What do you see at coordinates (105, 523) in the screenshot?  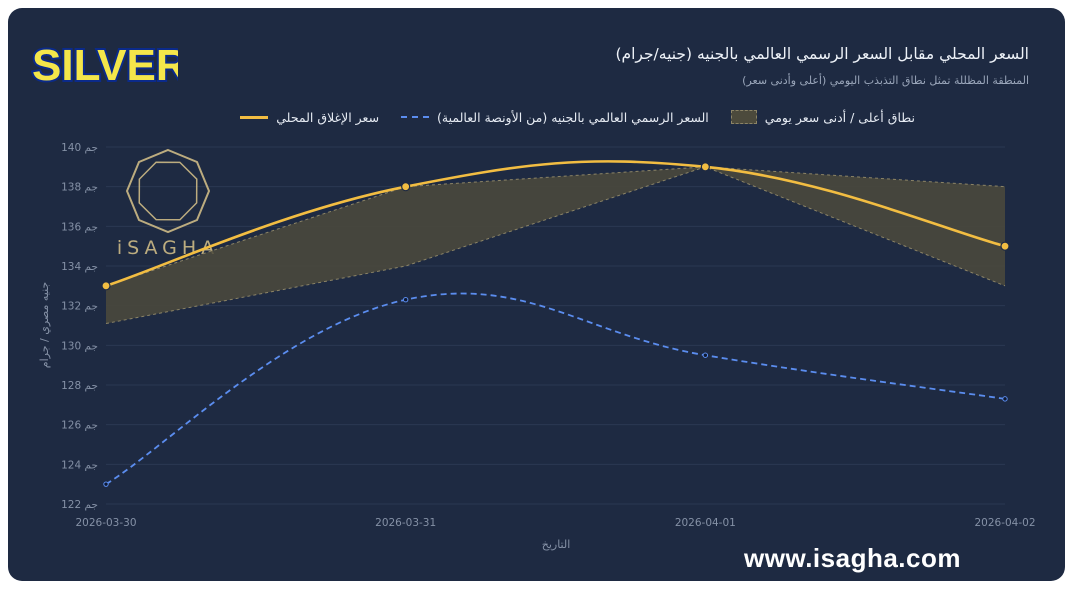 I see `x-tick-label: 2026-03-30` at bounding box center [105, 523].